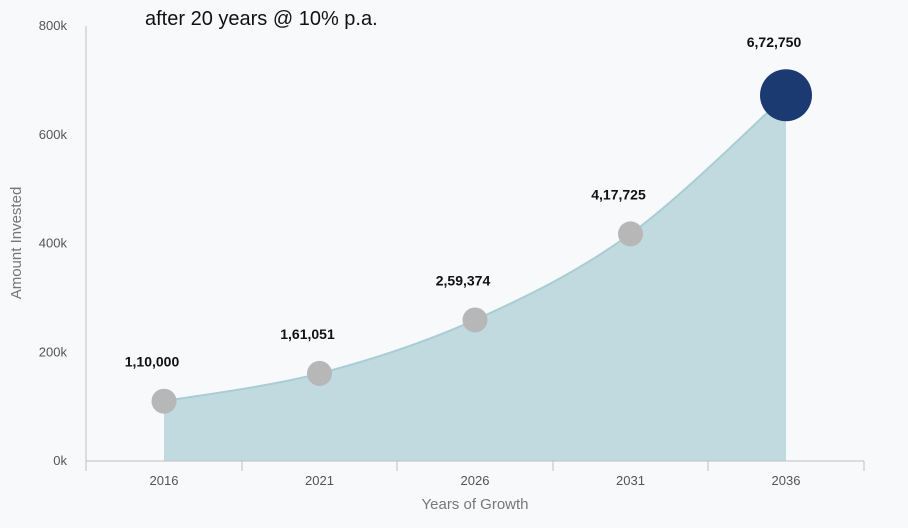  Describe the element at coordinates (319, 480) in the screenshot. I see `x-tick-label: 2021` at that location.